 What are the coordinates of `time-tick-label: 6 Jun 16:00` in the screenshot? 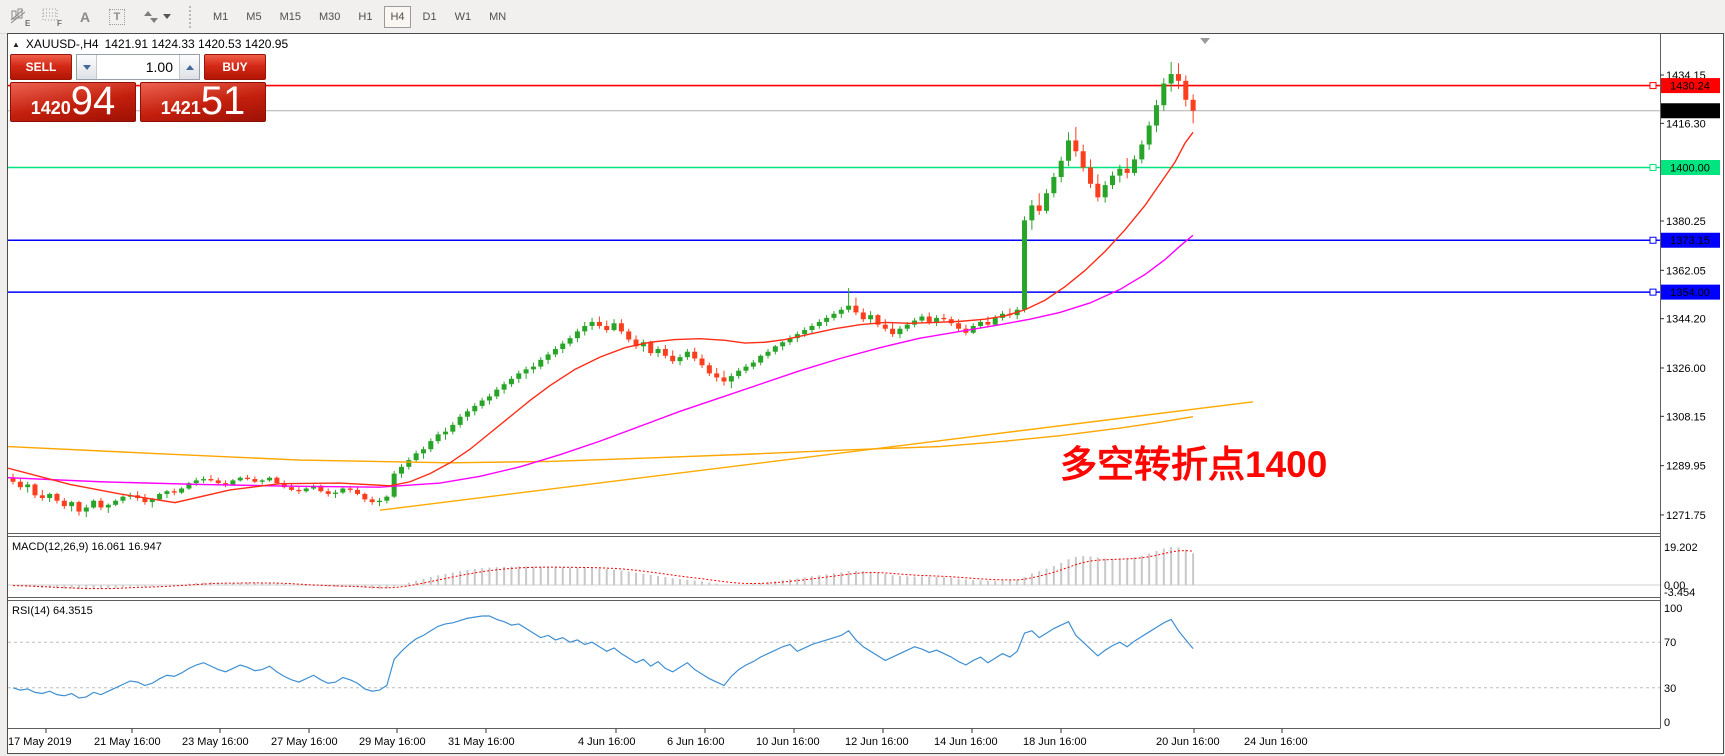 It's located at (696, 742).